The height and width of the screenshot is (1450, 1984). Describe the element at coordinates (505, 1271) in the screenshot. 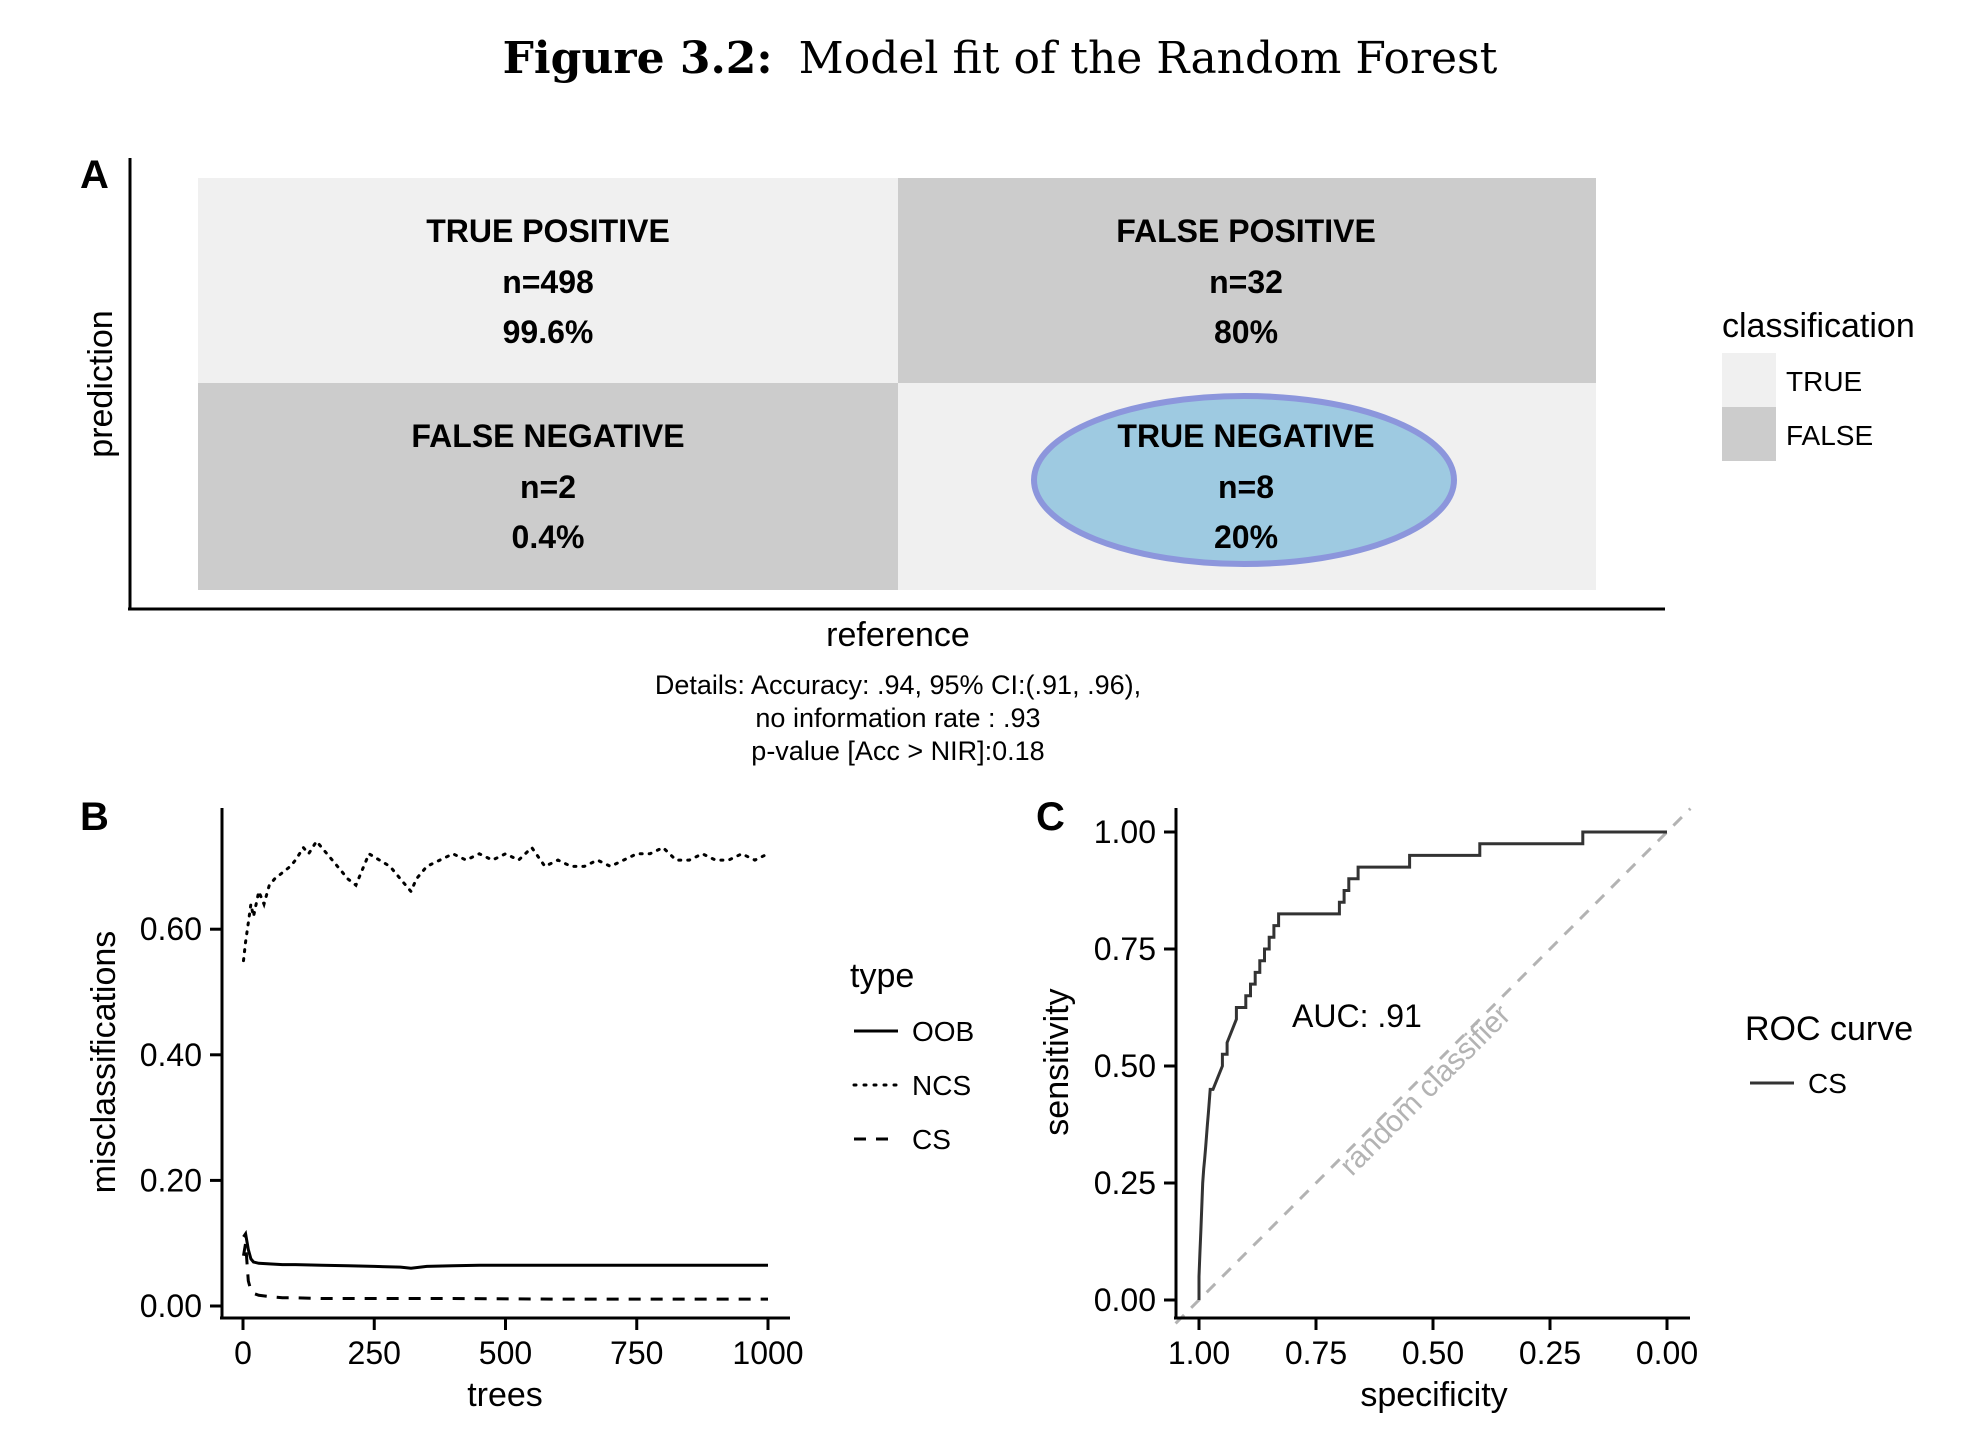

I see `series-line-cs` at that location.